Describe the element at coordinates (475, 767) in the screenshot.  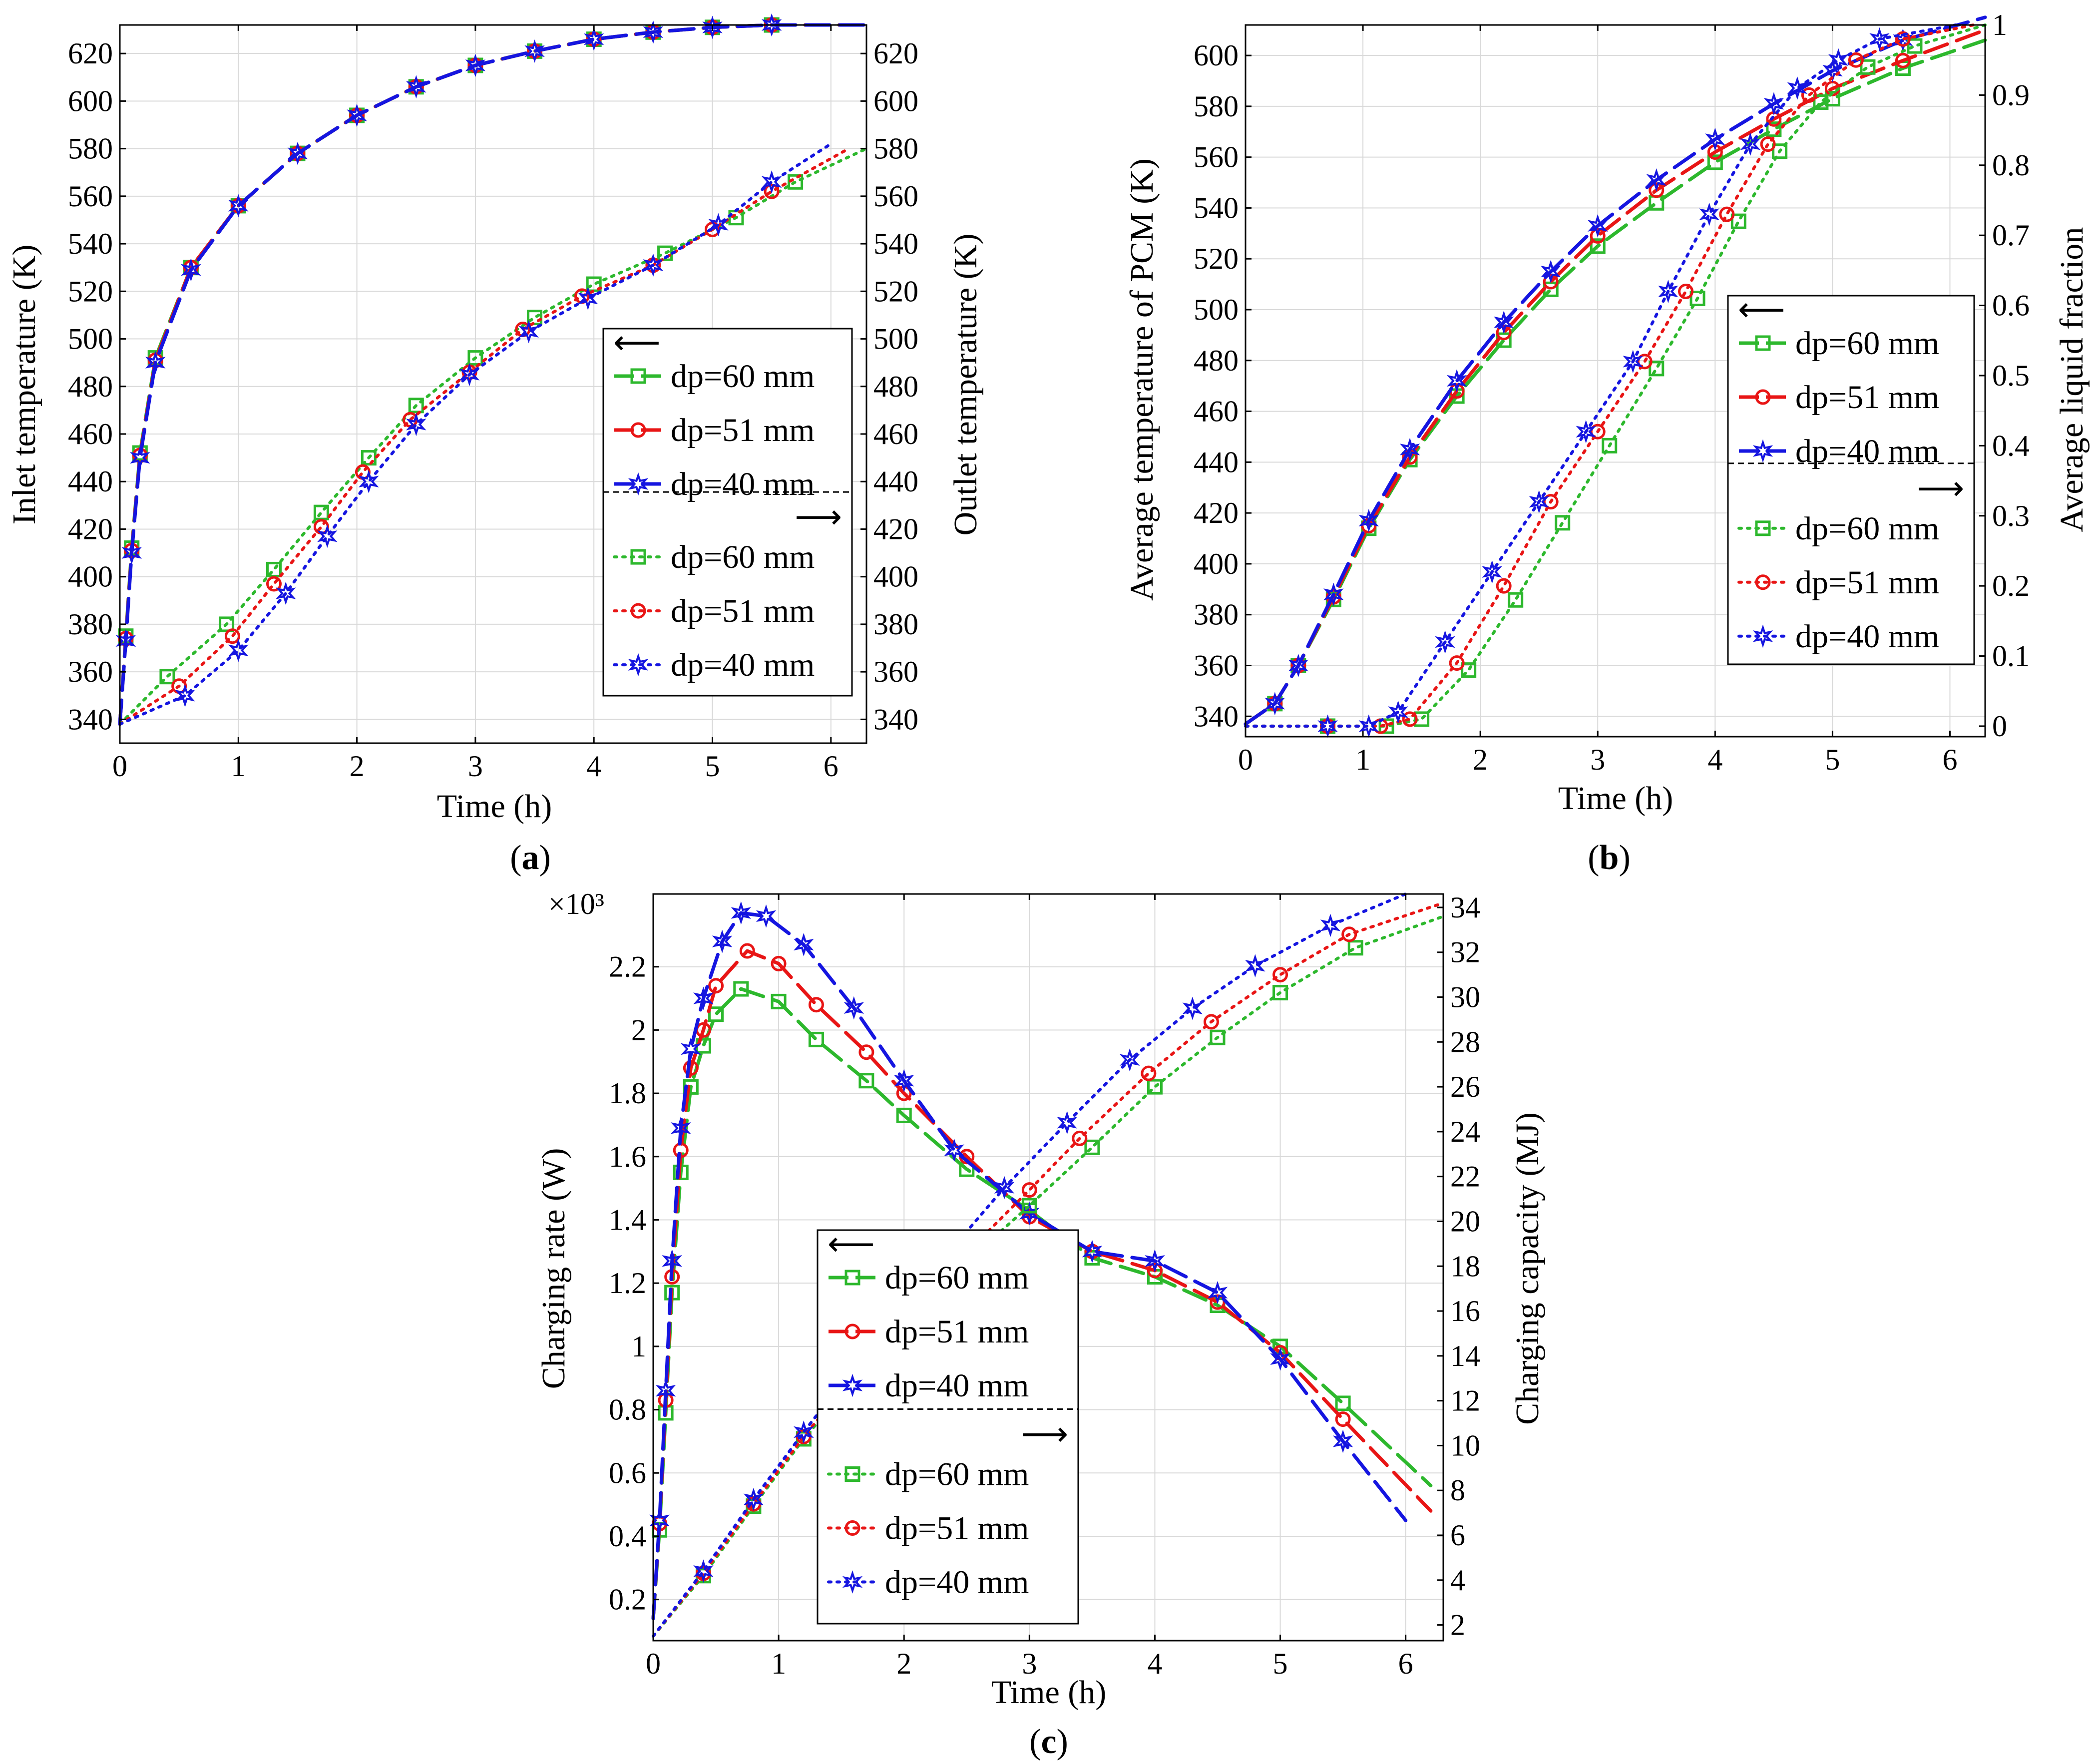
I see `x-tick-label: 3` at that location.